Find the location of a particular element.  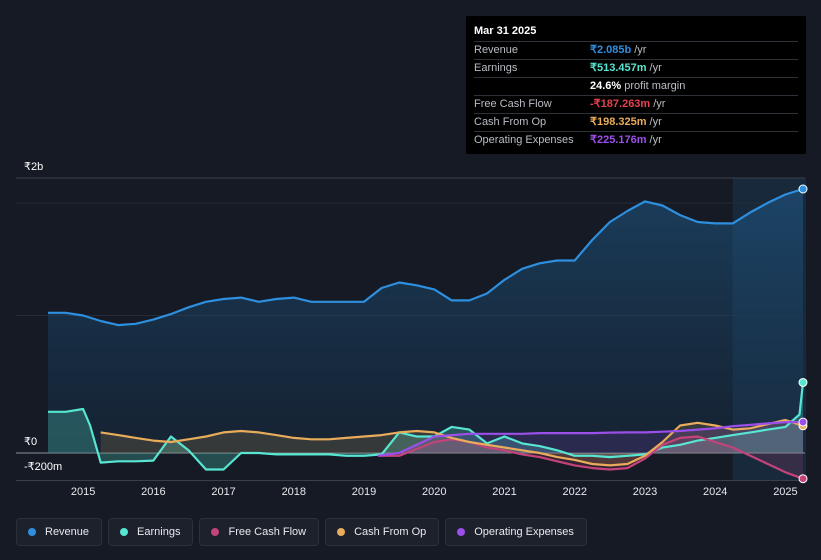

legend-label: Earnings is located at coordinates (159, 532).